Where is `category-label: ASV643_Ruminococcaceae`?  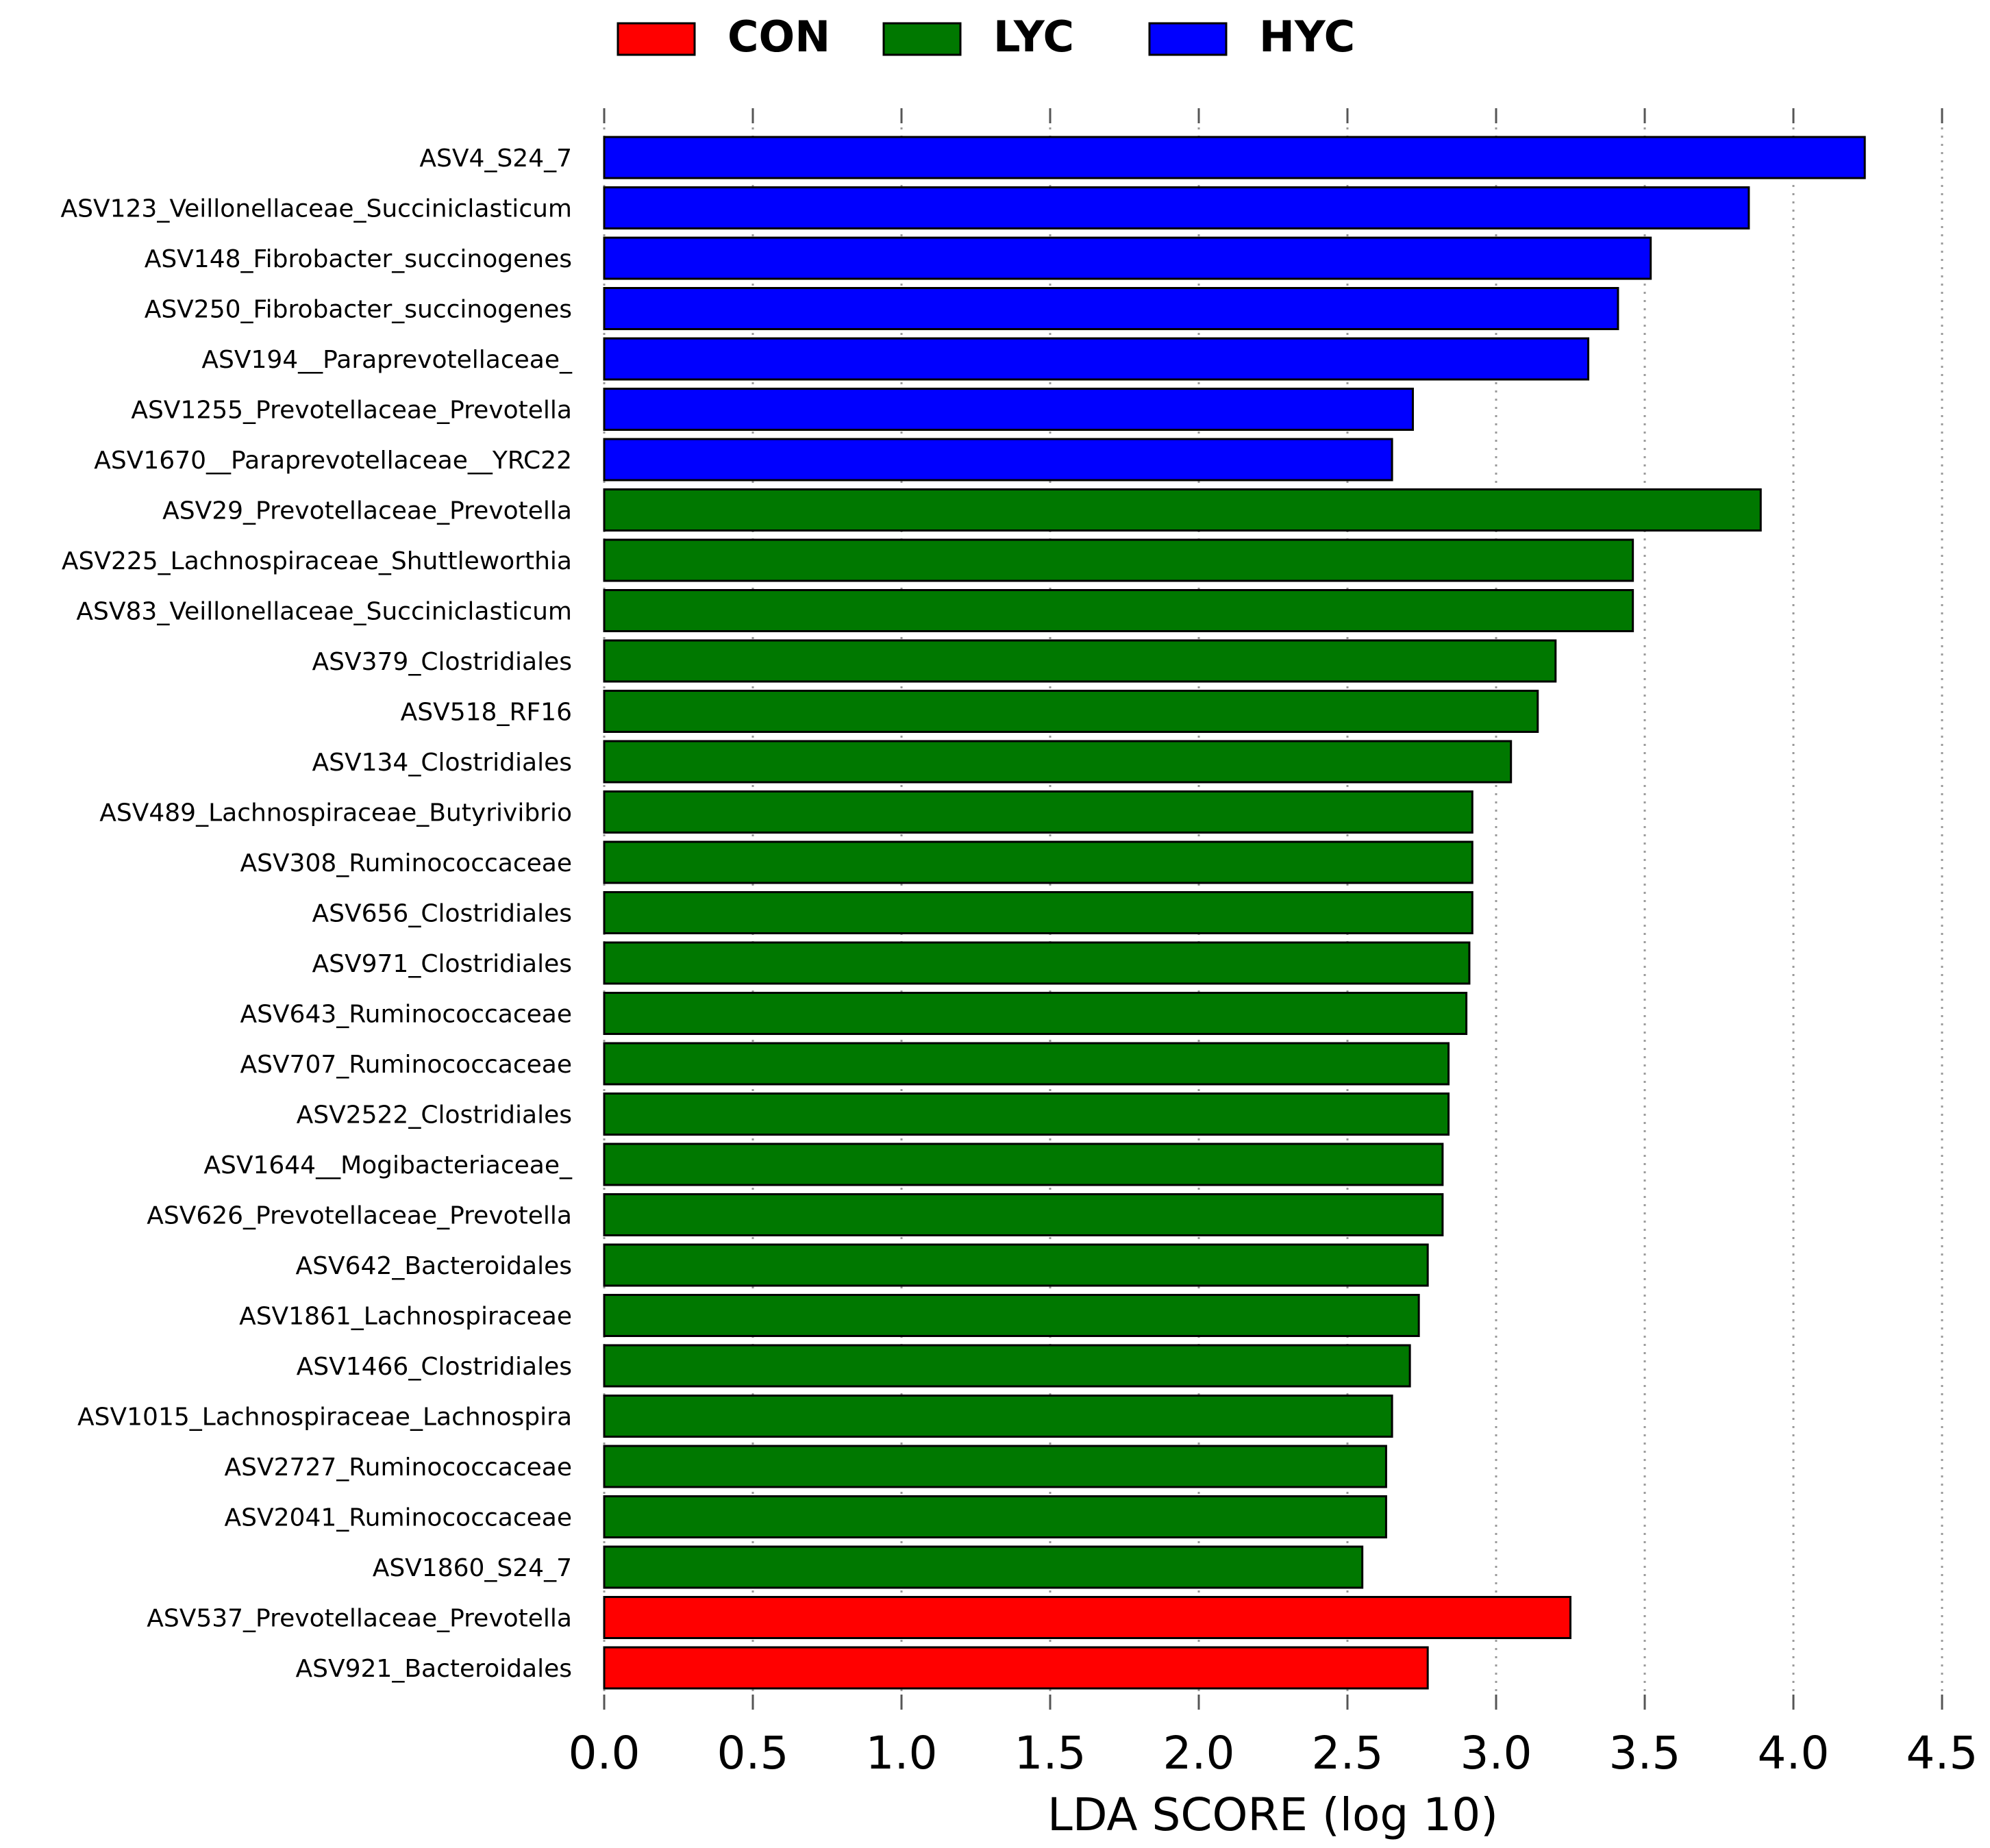
category-label: ASV643_Ruminococcaceae is located at coordinates (406, 1015).